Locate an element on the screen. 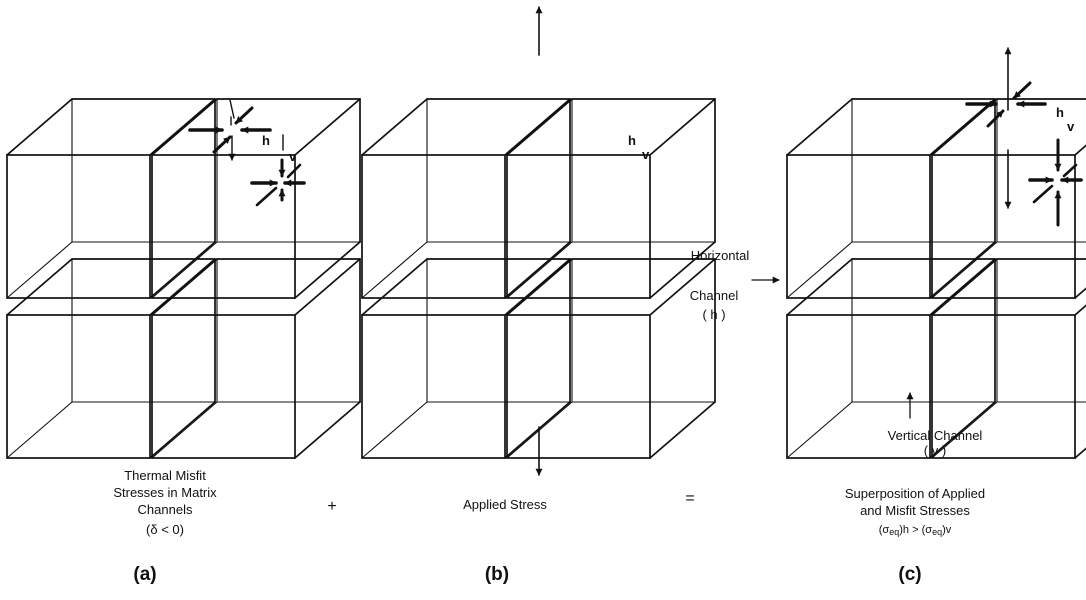 Image resolution: width=1086 pixels, height=600 pixels. panel-b-letter: (b) is located at coordinates (497, 574).